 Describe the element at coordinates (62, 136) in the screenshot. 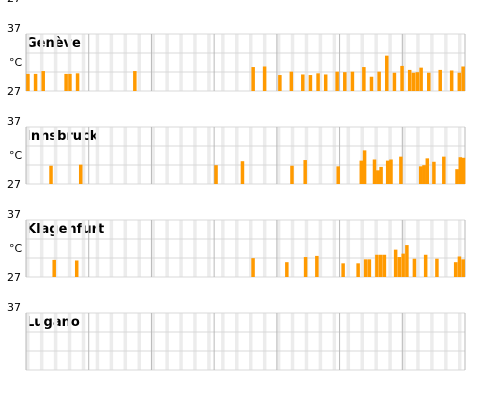

I see `panel-title: Innsbruck` at that location.